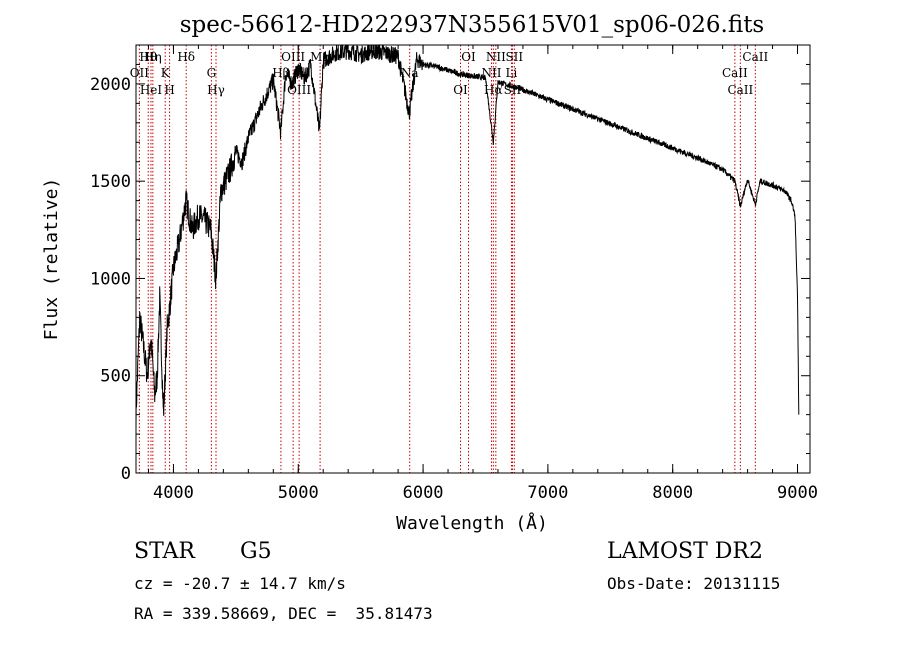 The width and height of the screenshot is (900, 649). Describe the element at coordinates (151, 90) in the screenshot. I see `spectral-line-label: HeI` at that location.